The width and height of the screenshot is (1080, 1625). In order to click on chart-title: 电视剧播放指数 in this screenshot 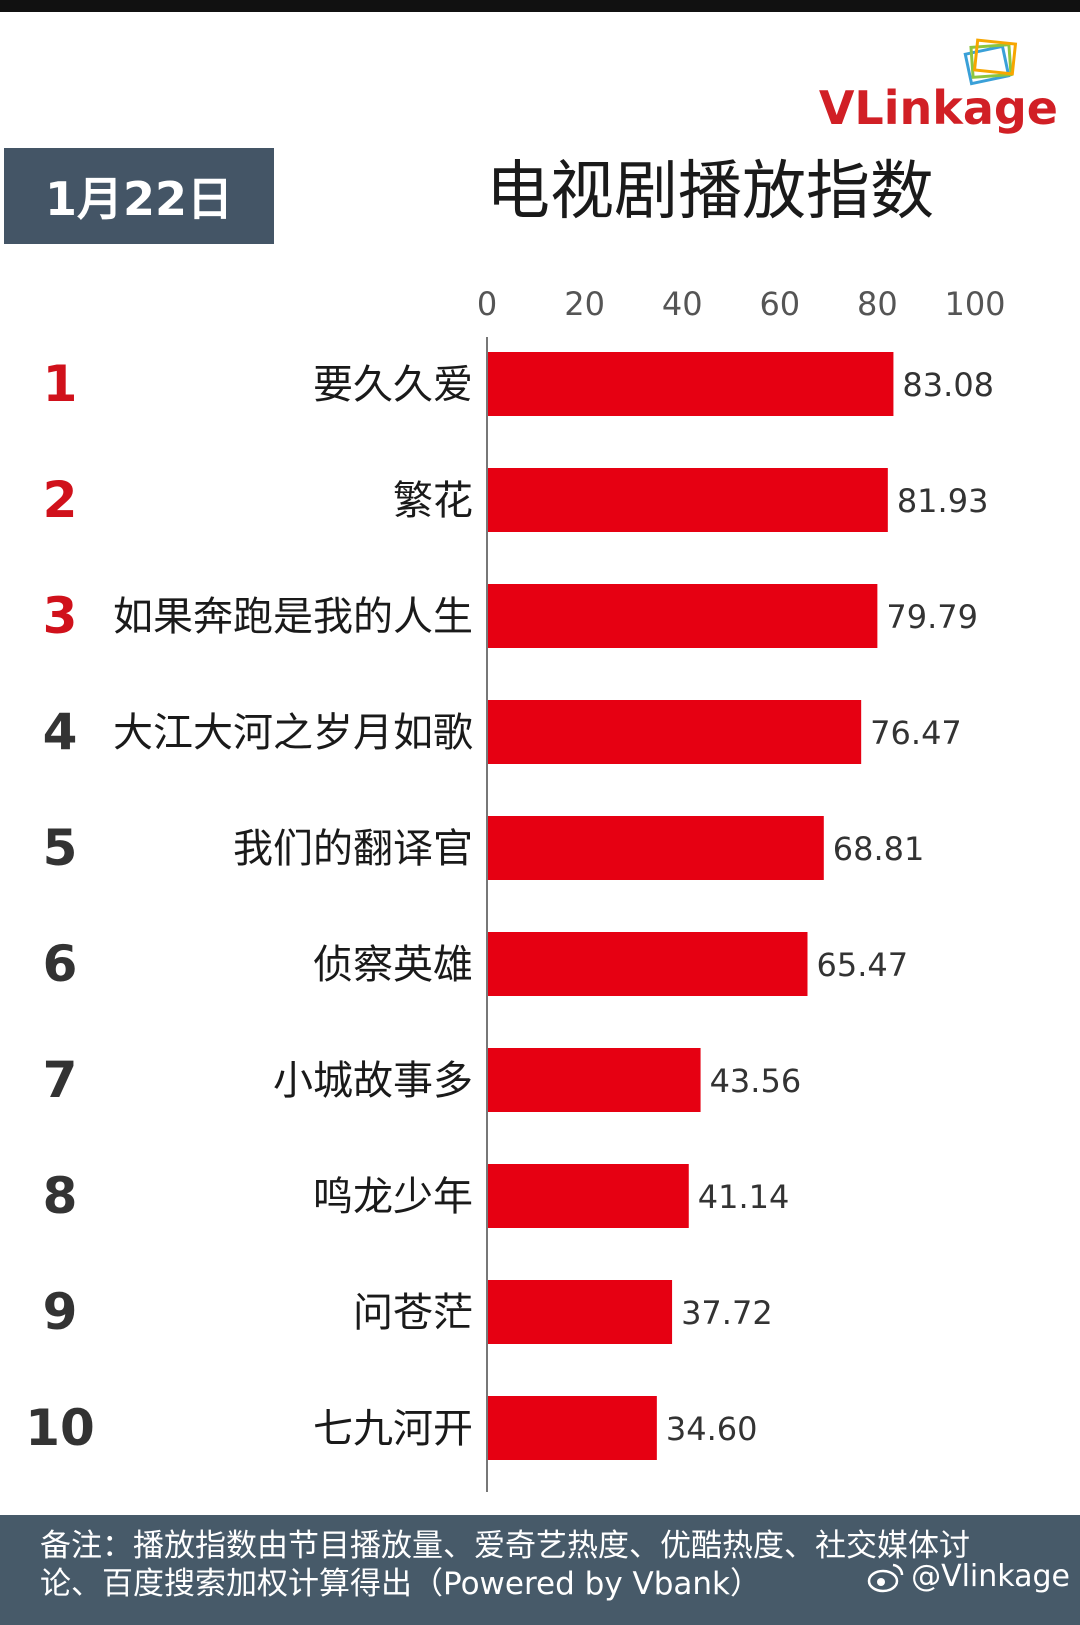, I will do `click(710, 192)`.